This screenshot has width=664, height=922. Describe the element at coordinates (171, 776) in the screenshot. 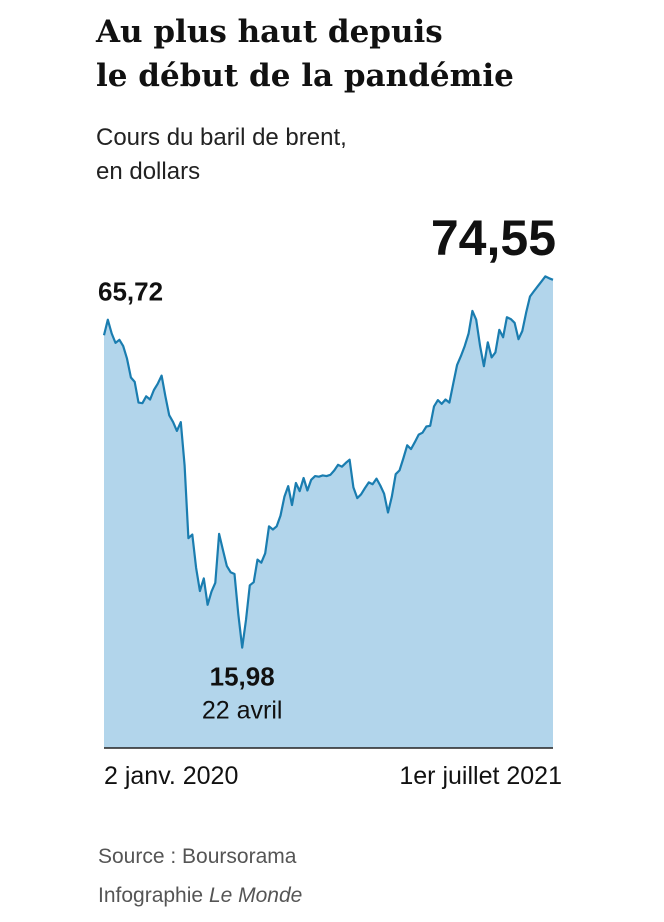

I see `x-tick-label: 2 janv. 2020` at that location.